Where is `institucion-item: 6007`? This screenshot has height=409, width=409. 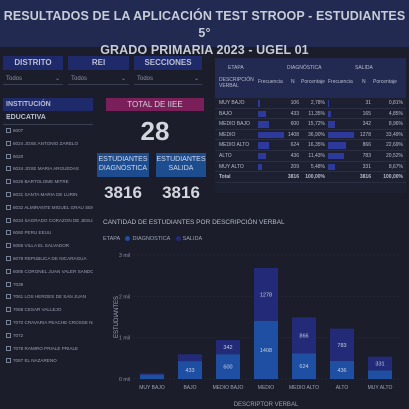 institucion-item: 6007 is located at coordinates (48, 131).